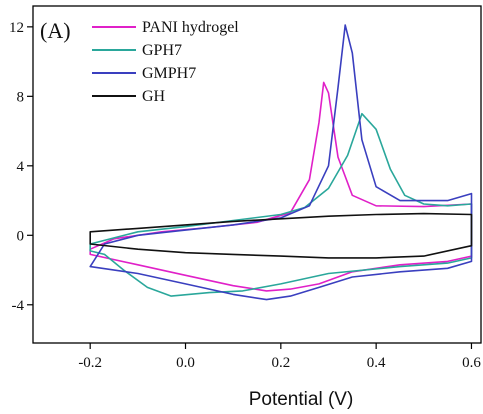 The height and width of the screenshot is (414, 483). I want to click on x-tick-label: 0.4, so click(376, 363).